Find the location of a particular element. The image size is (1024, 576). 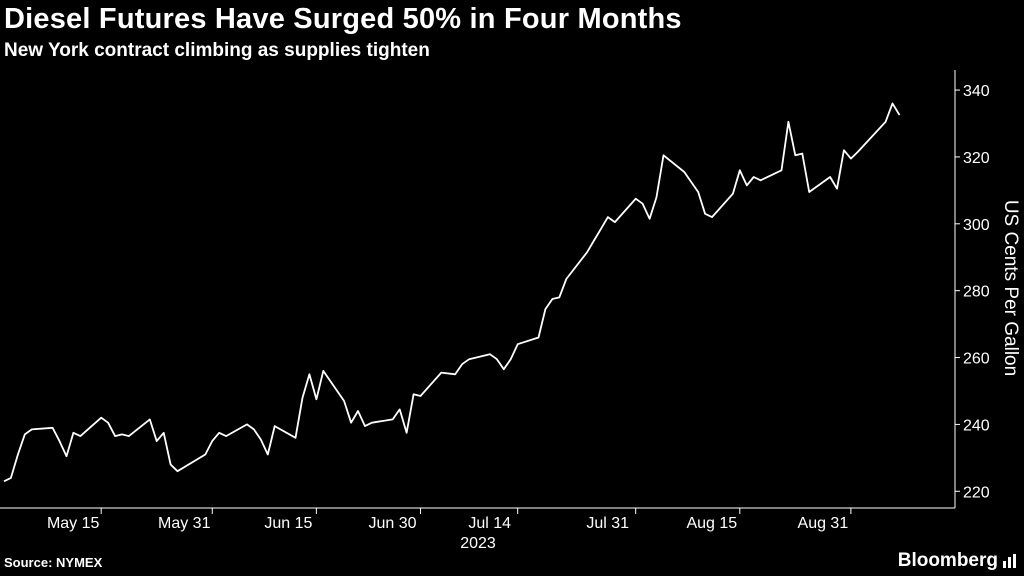

brand-name: Bloomberg is located at coordinates (947, 560).